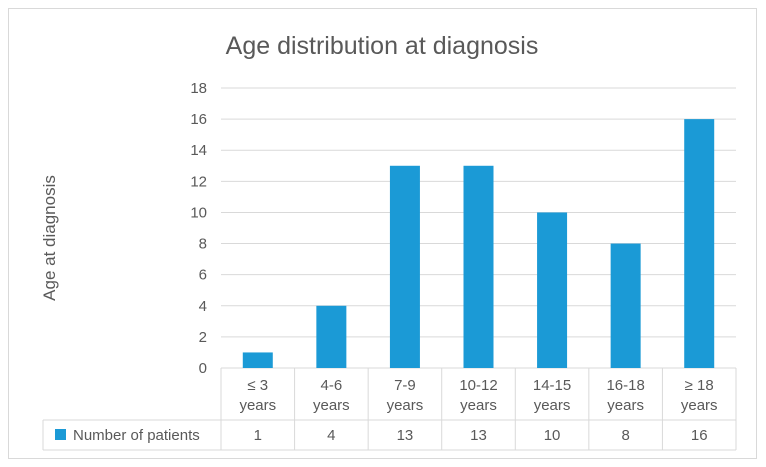  What do you see at coordinates (198, 181) in the screenshot?
I see `y-tick-label: 12` at bounding box center [198, 181].